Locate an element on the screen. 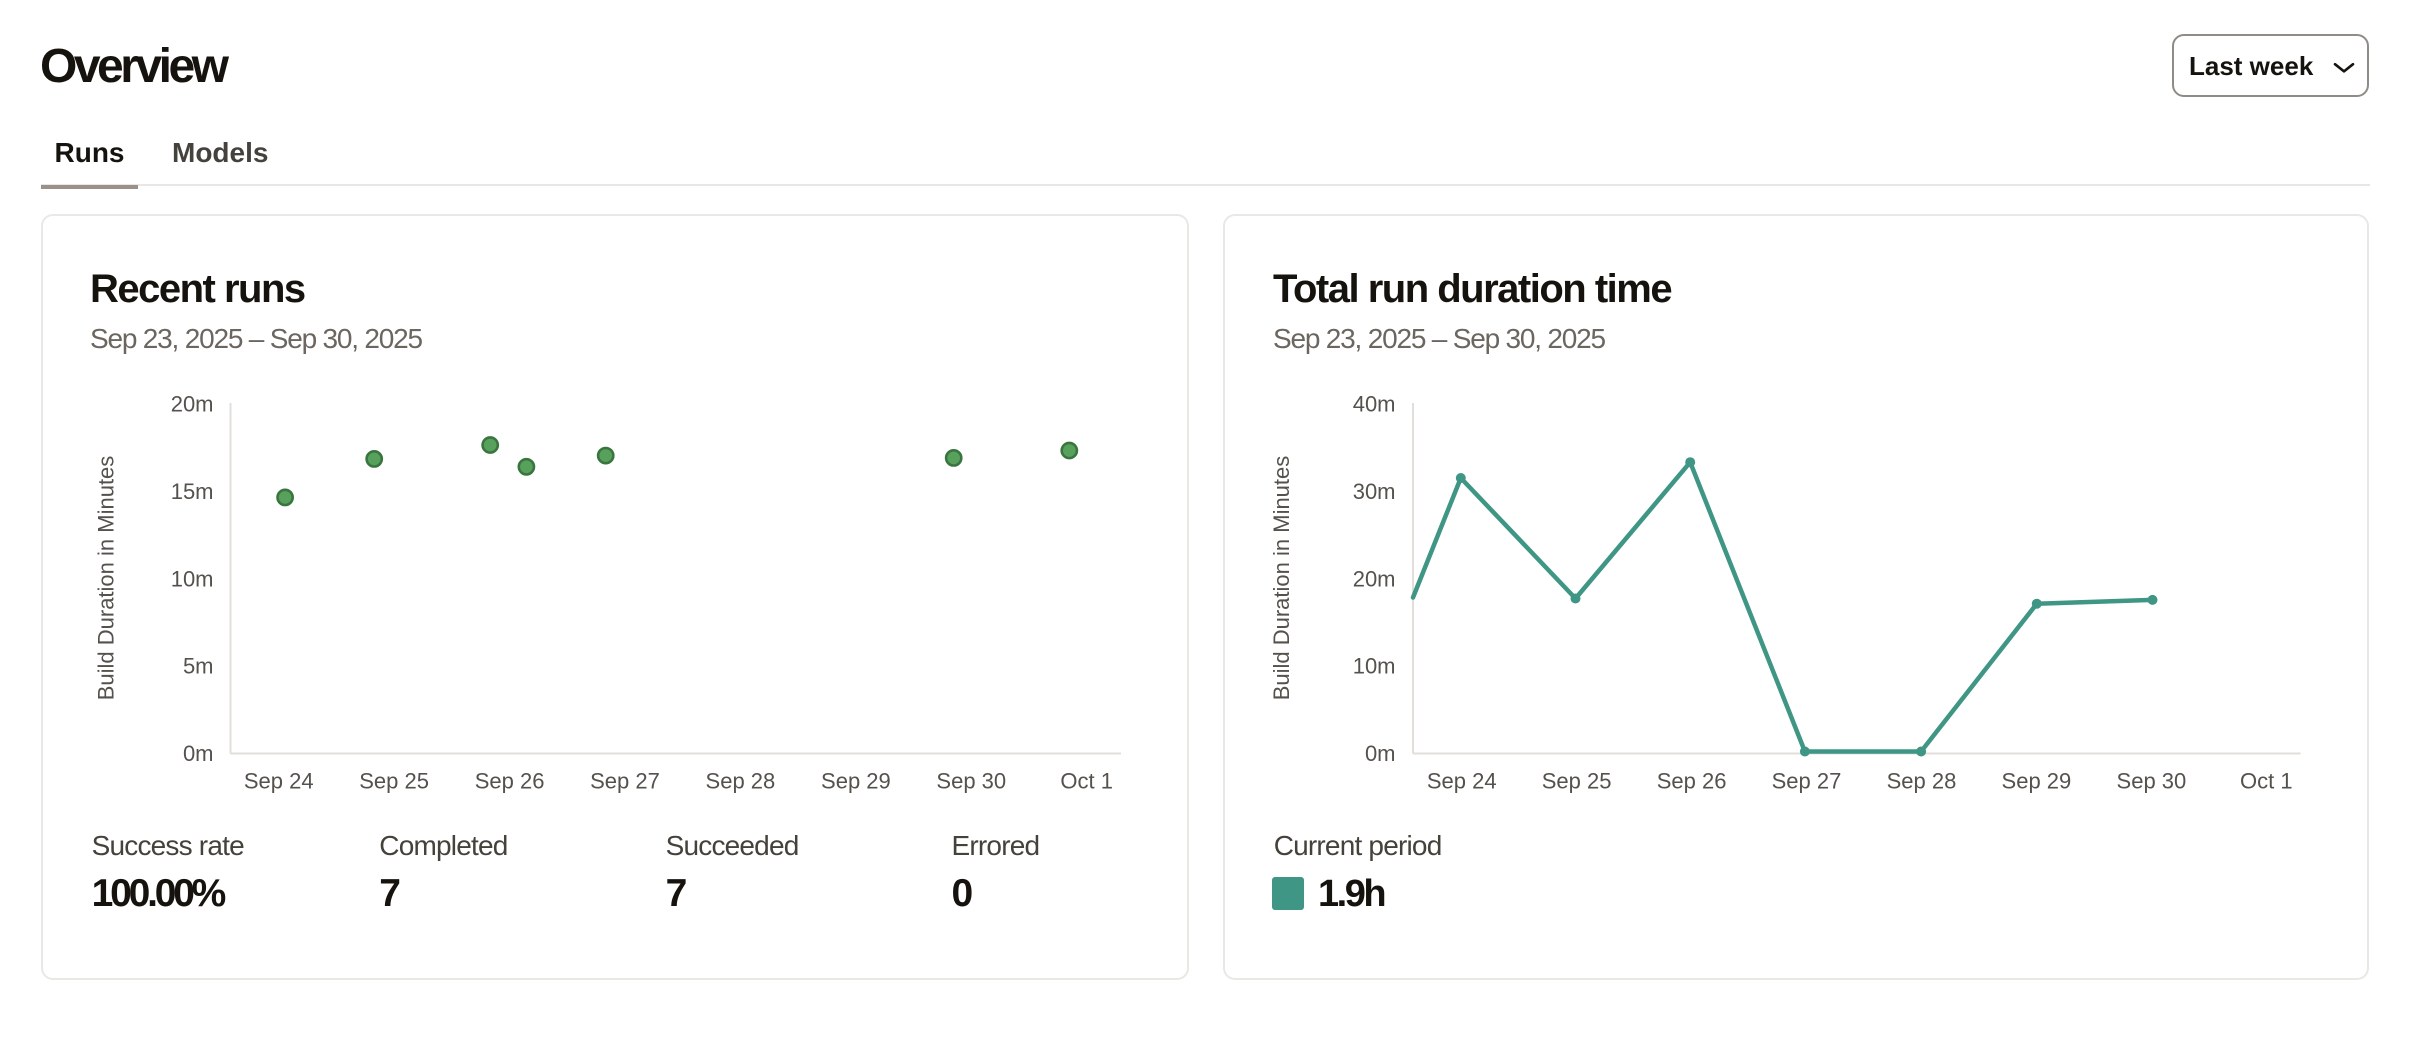 The width and height of the screenshot is (2414, 1044). svg-text: 5m is located at coordinates (198, 666).